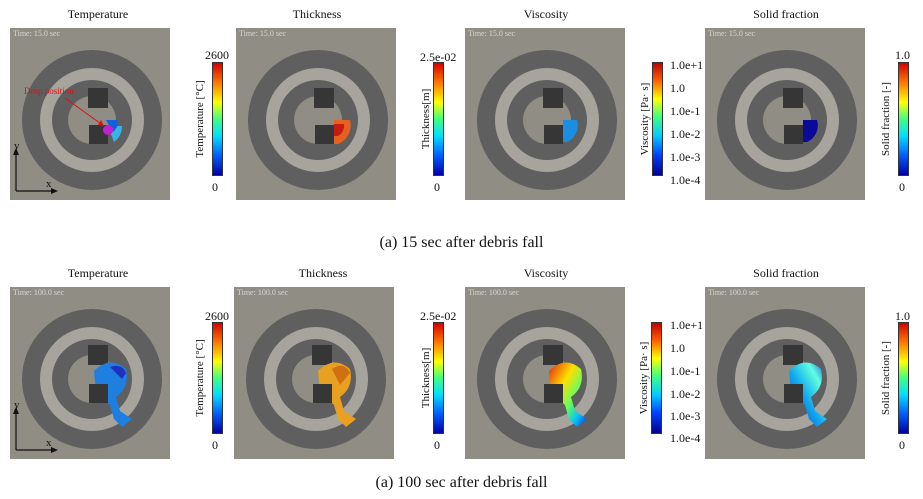  I want to click on panel-title-solid-fraction-100: Solid fraction, so click(786, 273).